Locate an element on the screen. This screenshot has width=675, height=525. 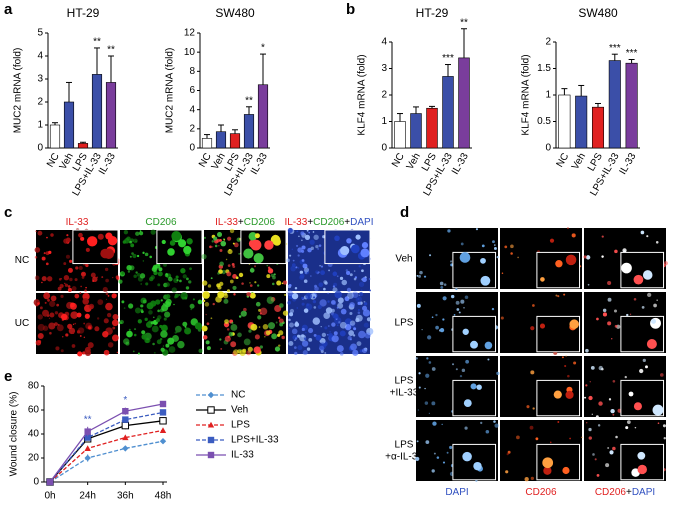
significance: * is located at coordinates (263, 48).